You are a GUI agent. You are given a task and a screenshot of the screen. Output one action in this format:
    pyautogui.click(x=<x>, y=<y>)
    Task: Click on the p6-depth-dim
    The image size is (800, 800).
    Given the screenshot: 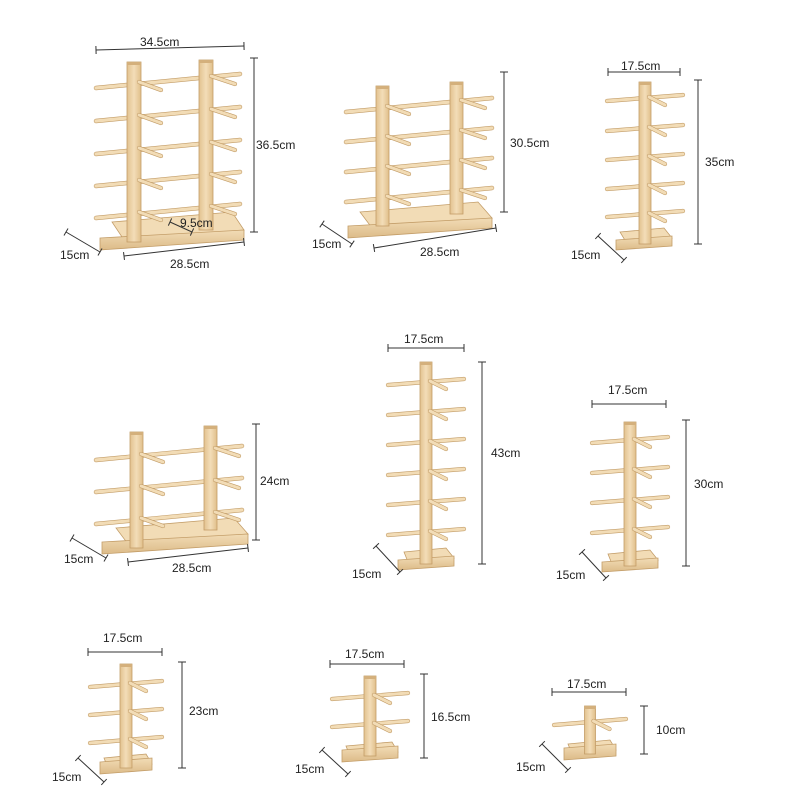 What is the action you would take?
    pyautogui.click(x=594, y=565)
    